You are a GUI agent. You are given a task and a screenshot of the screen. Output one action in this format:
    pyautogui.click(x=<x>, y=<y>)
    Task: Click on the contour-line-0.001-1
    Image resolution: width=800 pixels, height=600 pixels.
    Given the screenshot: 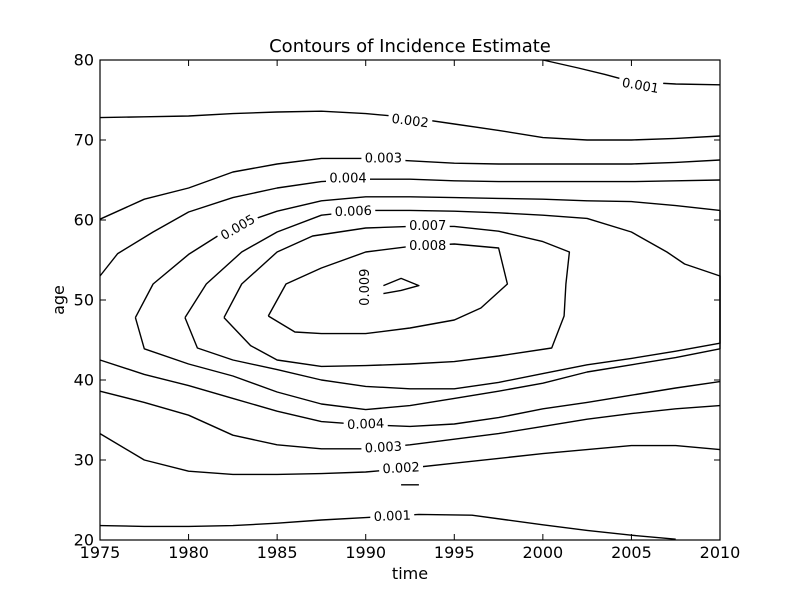 What is the action you would take?
    pyautogui.click(x=631, y=72)
    